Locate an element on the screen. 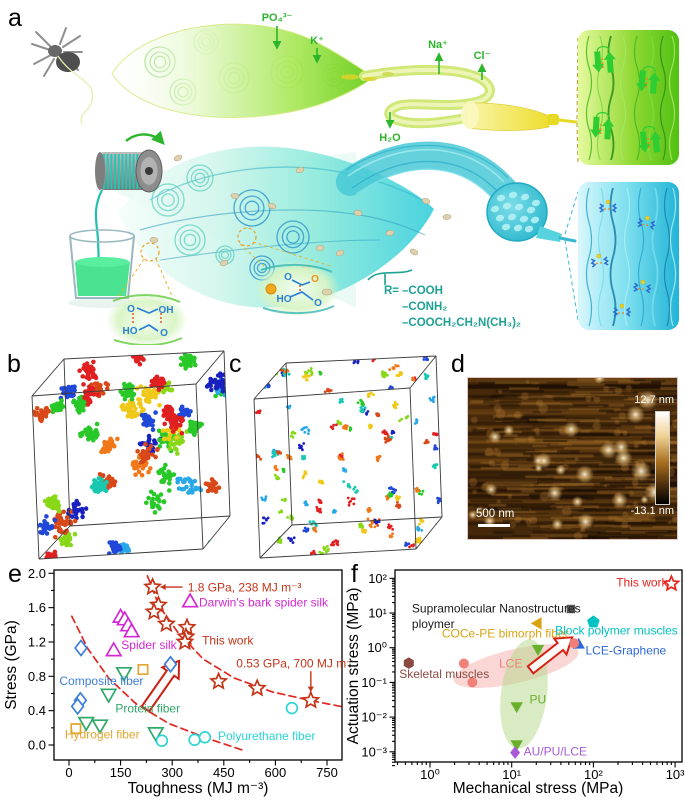  x-tick-label: 150 is located at coordinates (121, 772).